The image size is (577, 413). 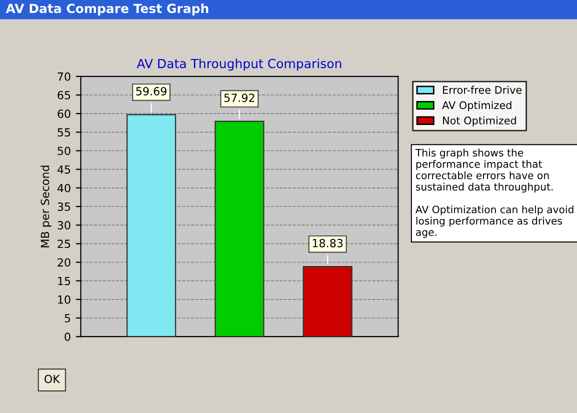 What do you see at coordinates (107, 9) in the screenshot?
I see `text: AV Data Compare Test Graph` at bounding box center [107, 9].